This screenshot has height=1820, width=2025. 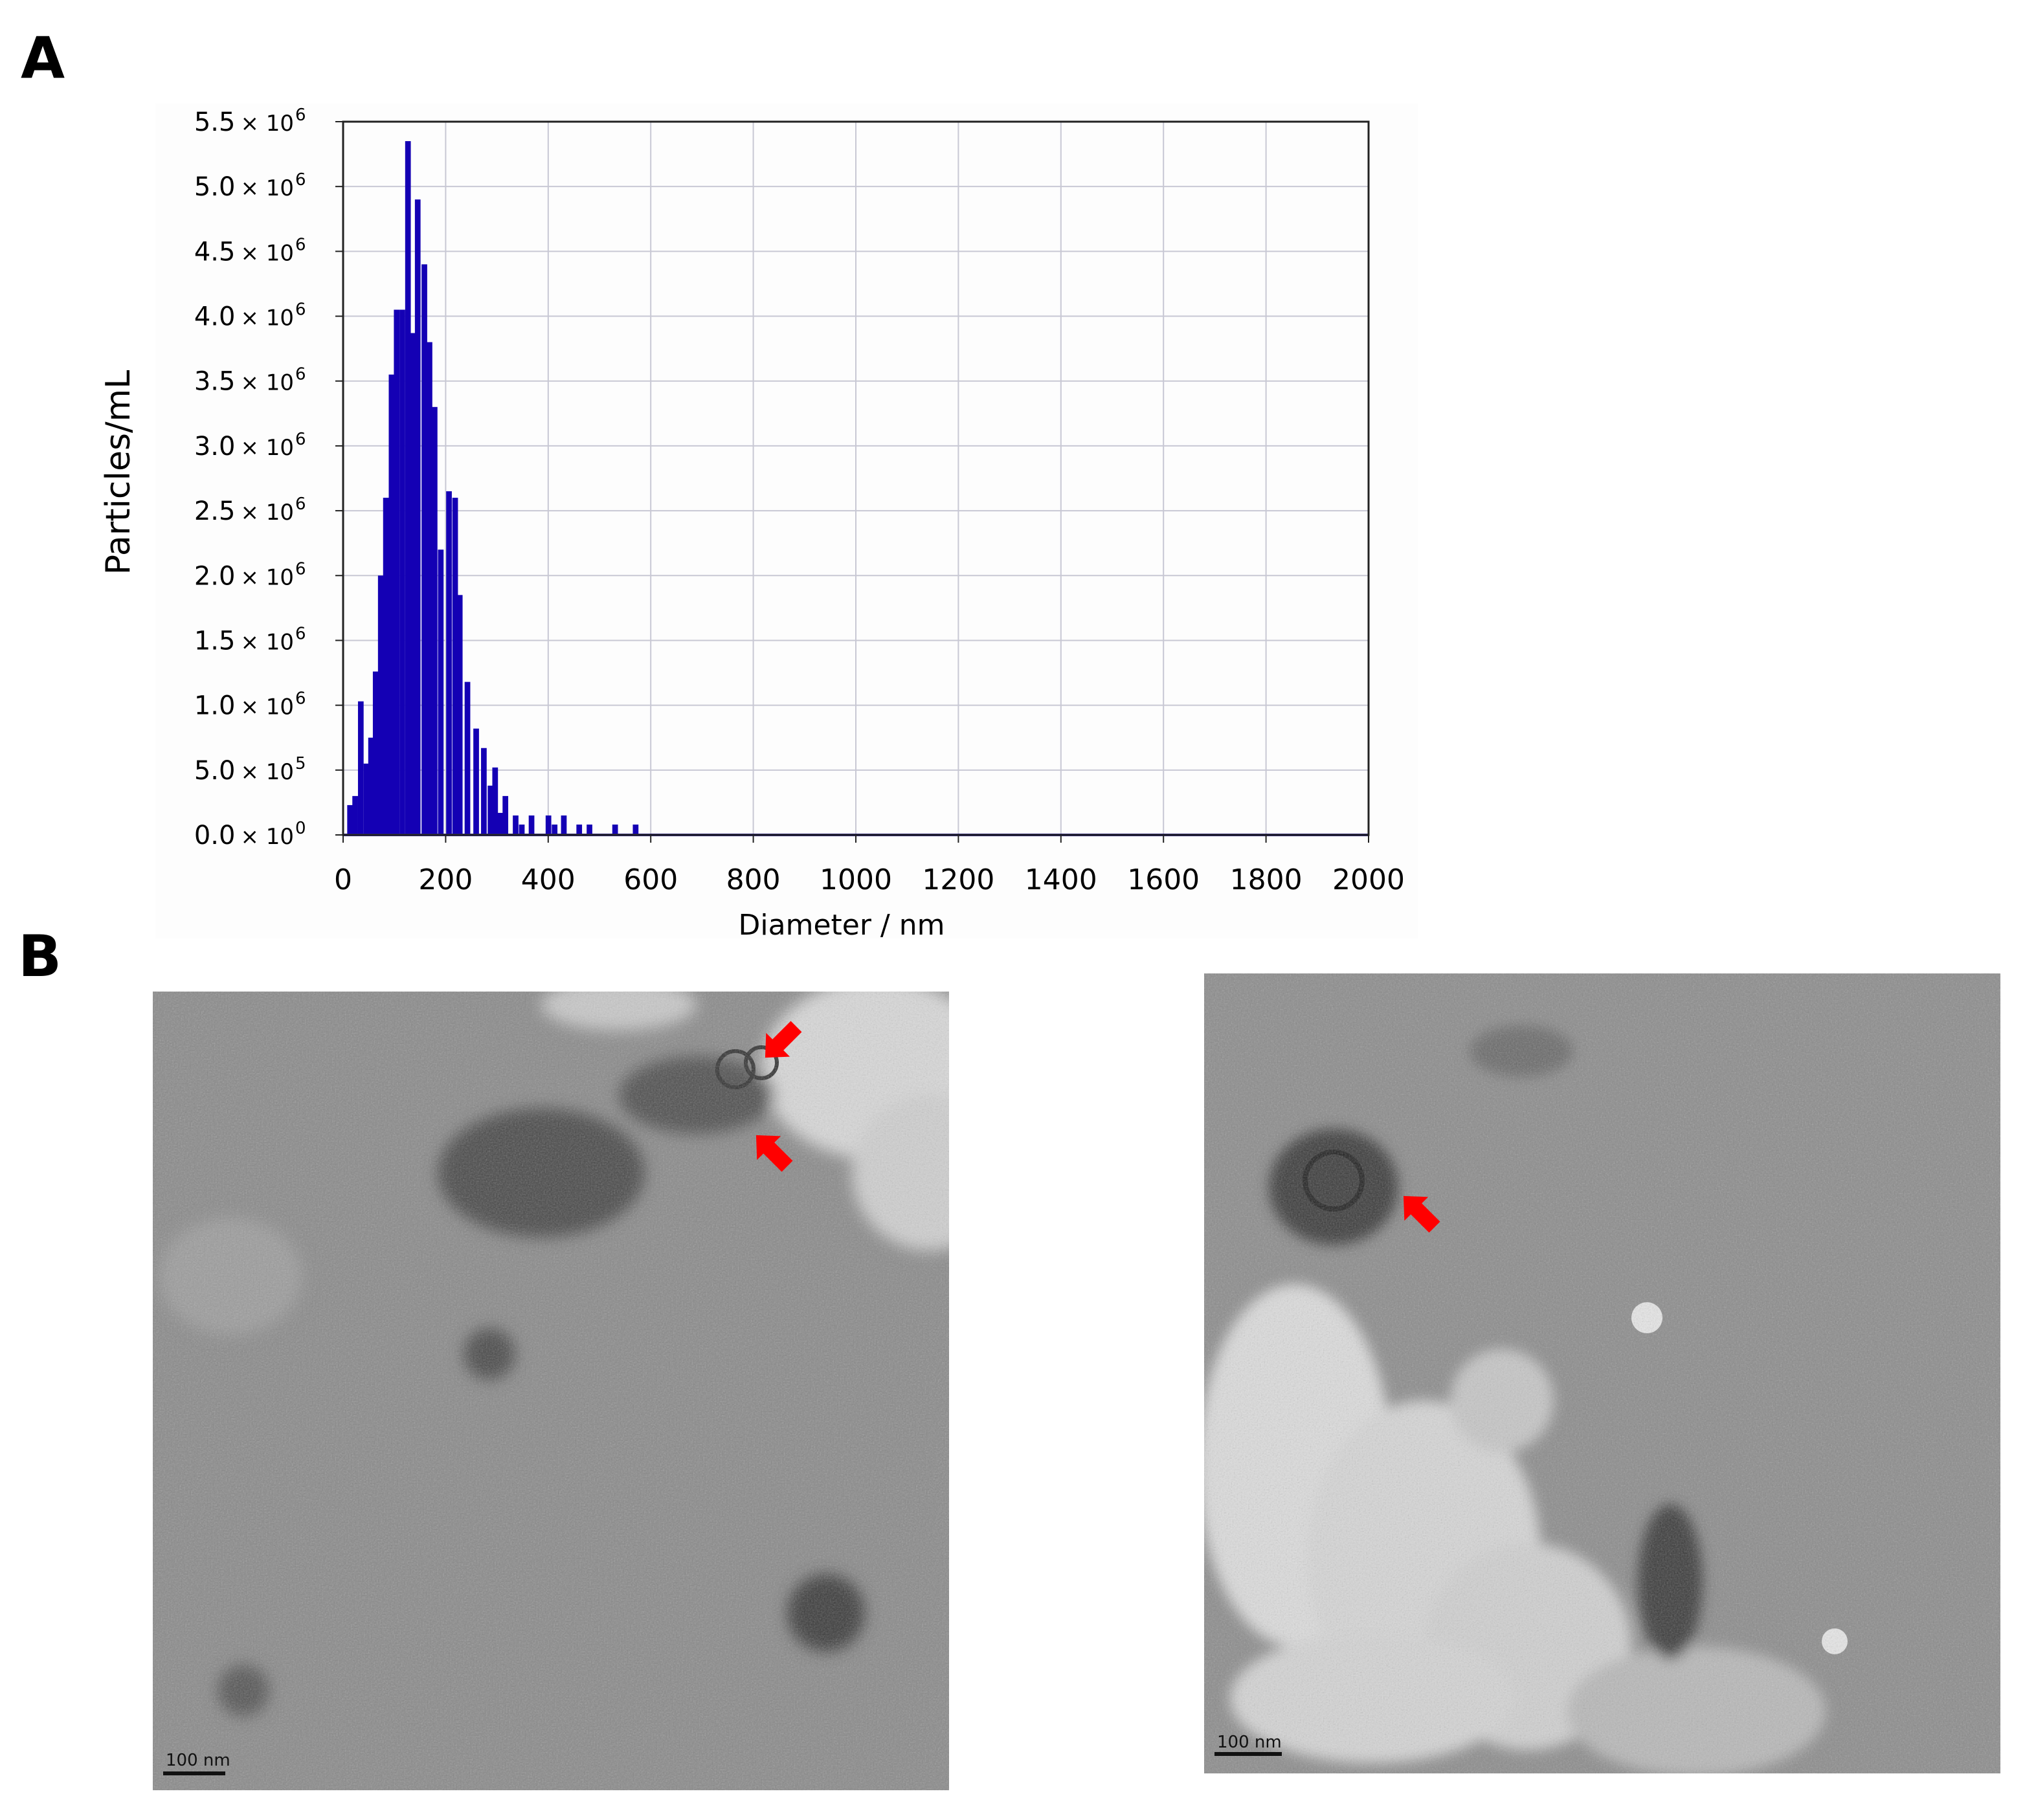 I want to click on x-tick-label: 800, so click(x=753, y=879).